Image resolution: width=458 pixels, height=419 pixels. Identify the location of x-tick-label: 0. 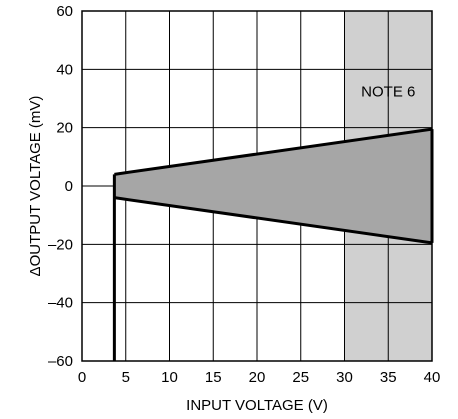
(82, 377).